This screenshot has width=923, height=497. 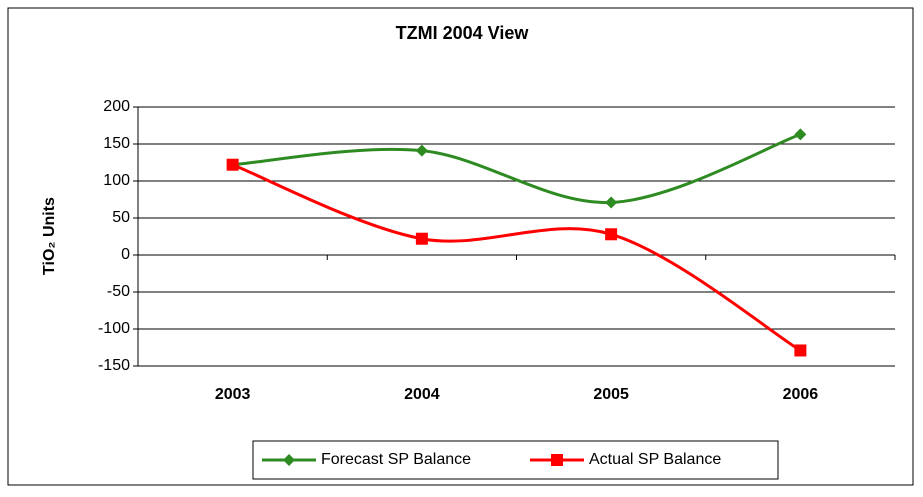 I want to click on y-tick-label: 50, so click(x=121, y=217).